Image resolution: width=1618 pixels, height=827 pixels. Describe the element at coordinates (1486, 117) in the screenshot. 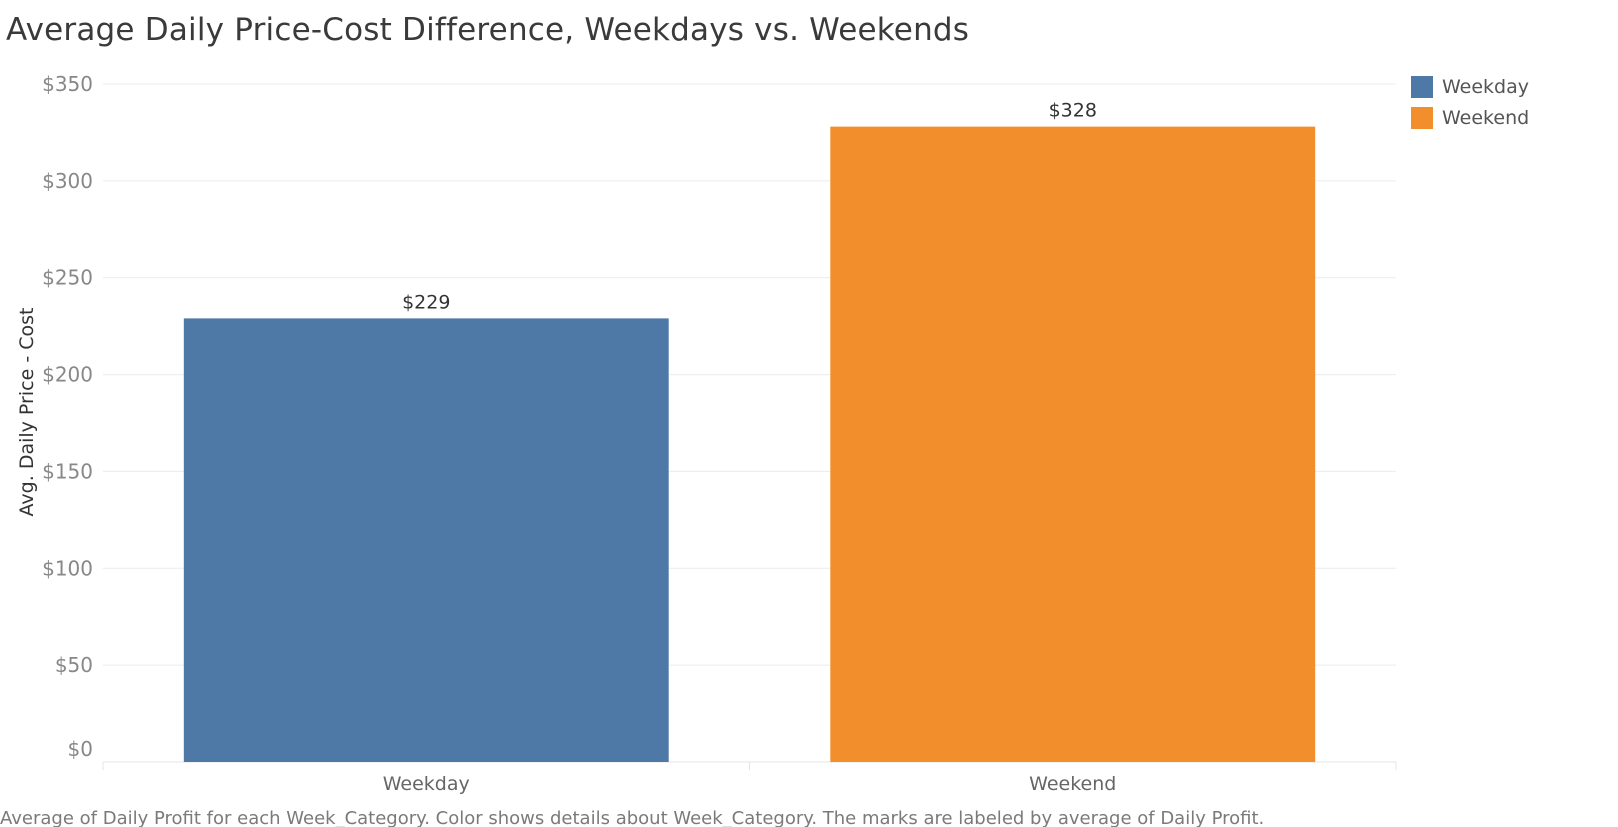

I see `legend-label: Weekend` at that location.